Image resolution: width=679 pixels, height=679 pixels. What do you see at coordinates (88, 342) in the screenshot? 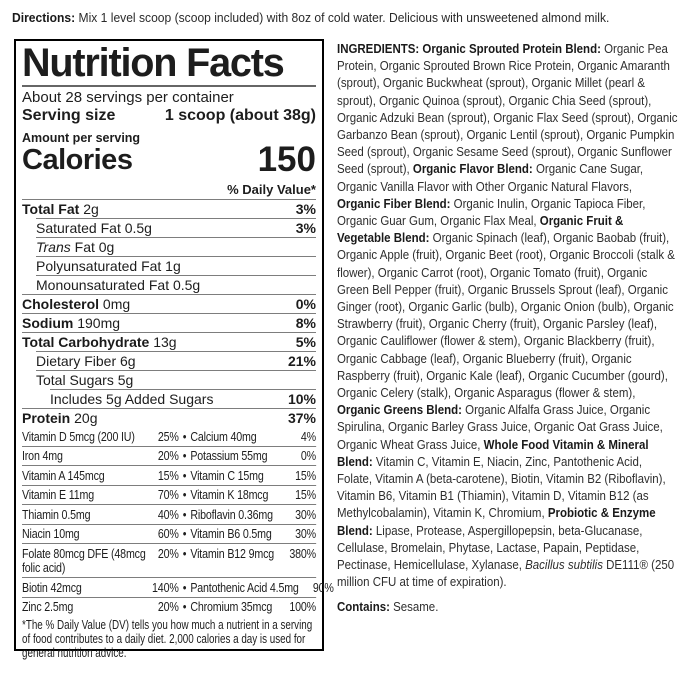
I see `text-segment: Total Carbohydrate` at bounding box center [88, 342].